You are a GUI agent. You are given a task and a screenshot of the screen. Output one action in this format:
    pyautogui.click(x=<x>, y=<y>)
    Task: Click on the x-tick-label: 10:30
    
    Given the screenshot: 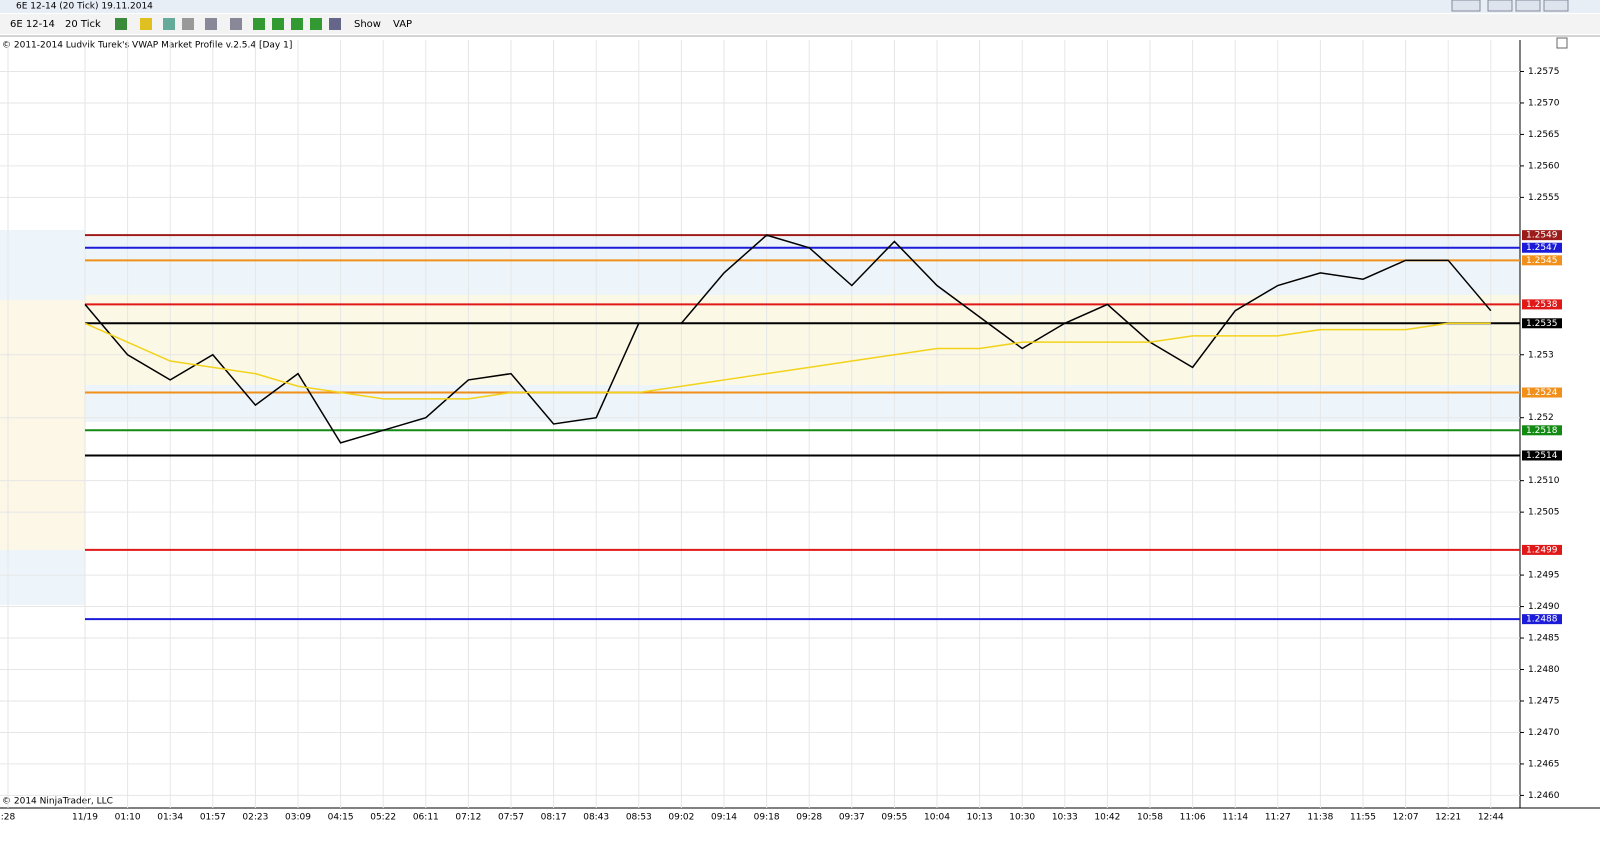 What is the action you would take?
    pyautogui.click(x=1022, y=818)
    